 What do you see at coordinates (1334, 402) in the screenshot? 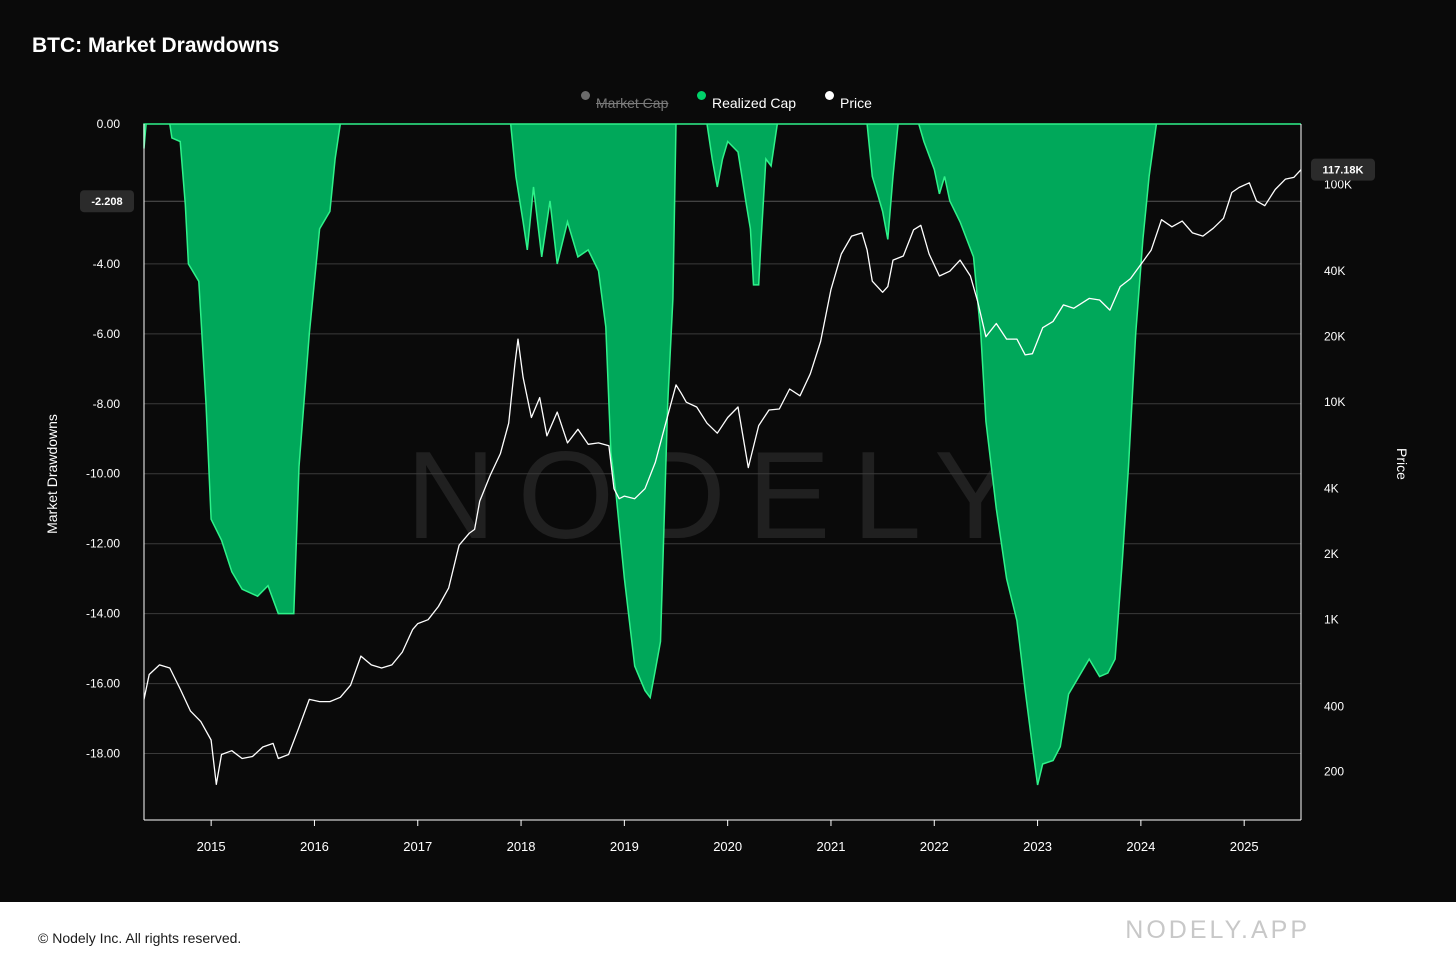
I see `y-right-tick-label: 10K` at bounding box center [1334, 402].